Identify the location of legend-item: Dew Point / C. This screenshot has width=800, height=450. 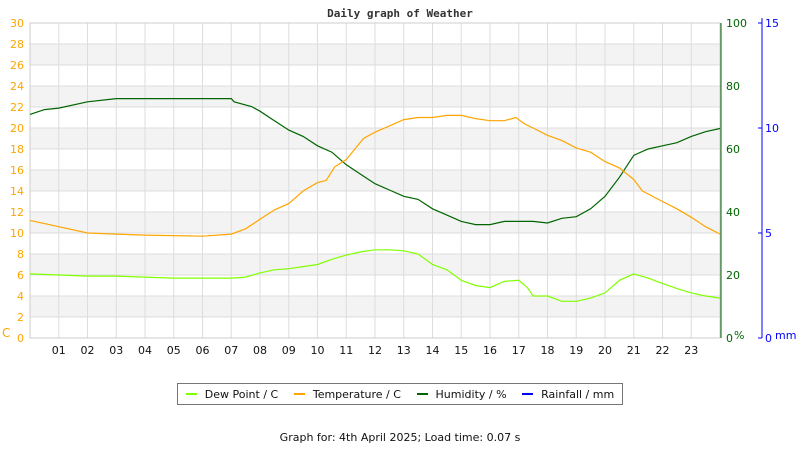
(232, 394).